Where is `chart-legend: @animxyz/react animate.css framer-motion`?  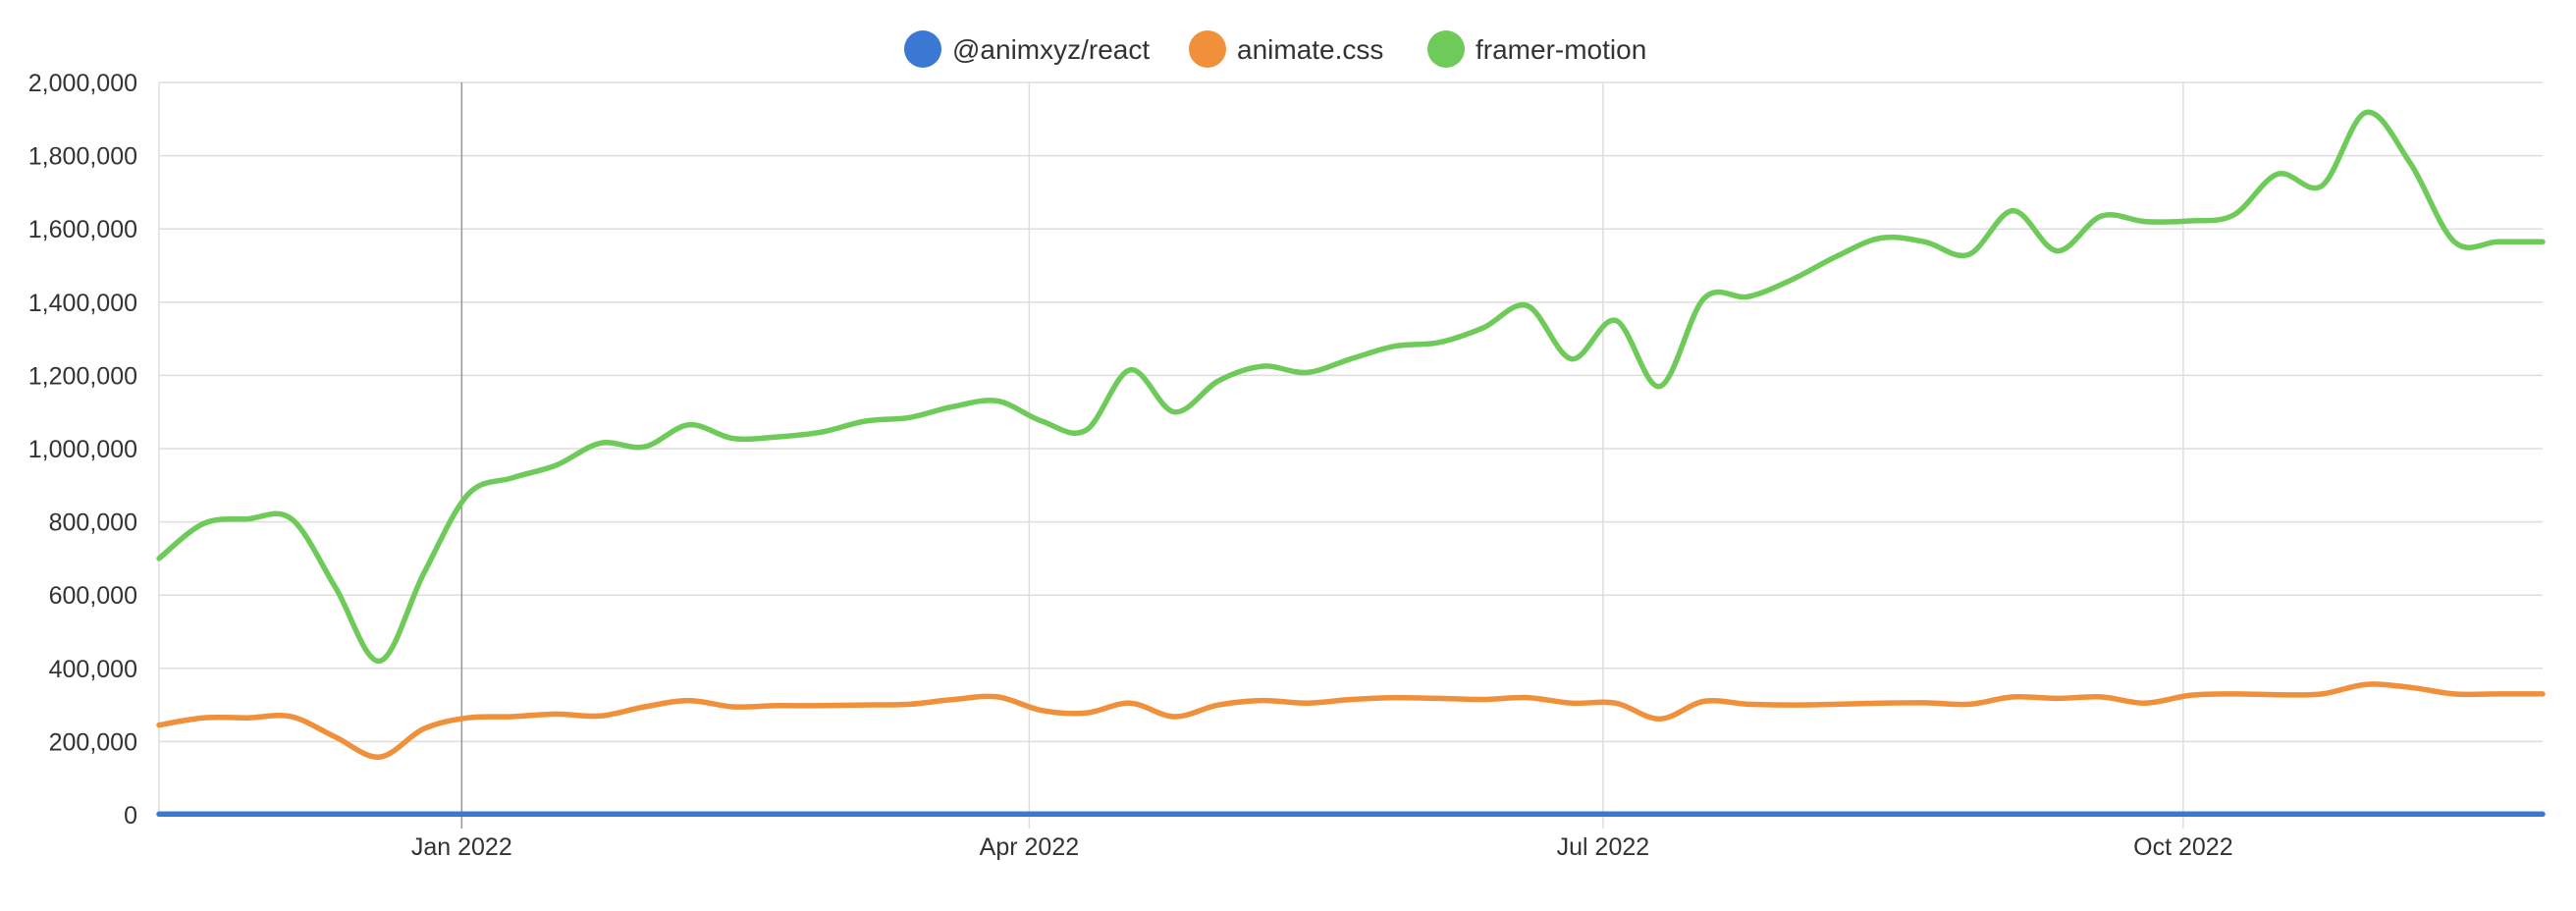 chart-legend: @animxyz/react animate.css framer-motion is located at coordinates (1275, 49).